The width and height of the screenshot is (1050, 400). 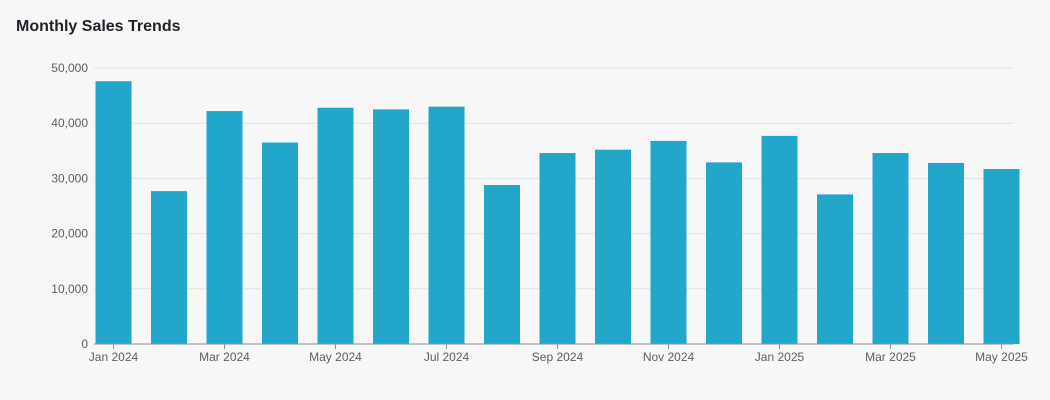 I want to click on bar-oct-2024, so click(x=613, y=246).